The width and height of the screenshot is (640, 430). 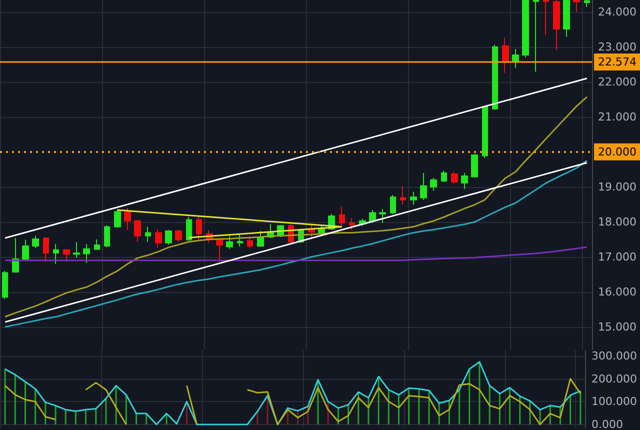 I want to click on y-tick-label: 0.000, so click(x=608, y=424).